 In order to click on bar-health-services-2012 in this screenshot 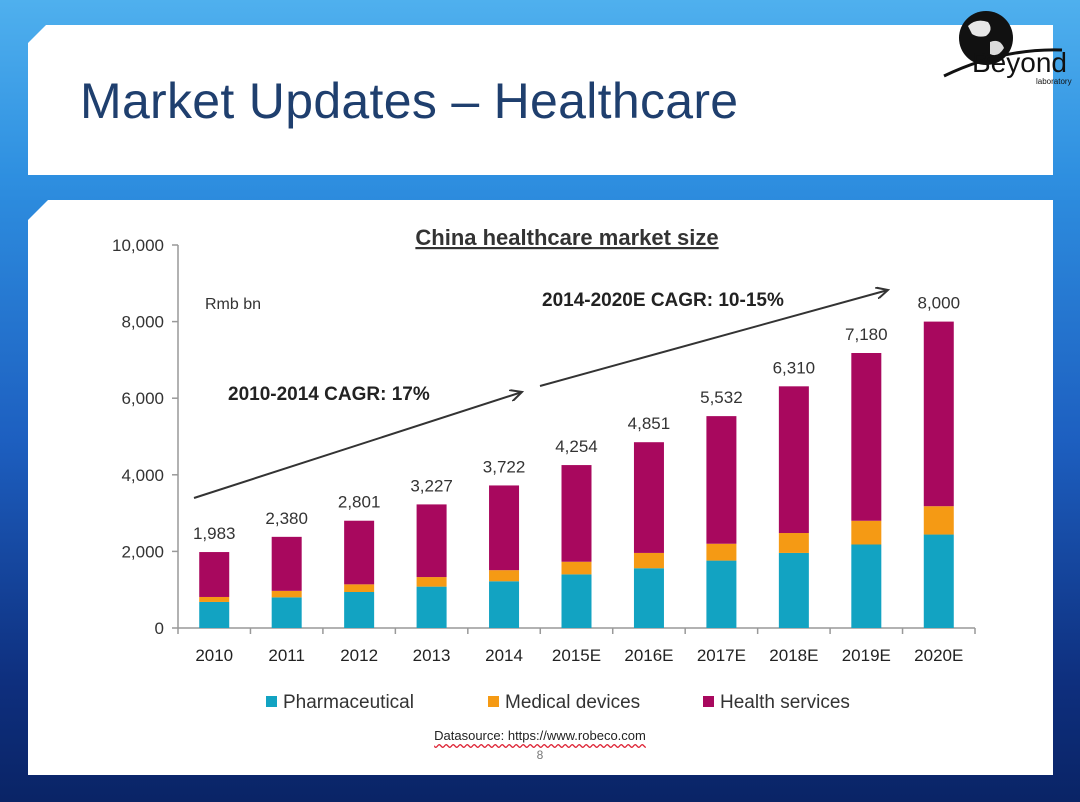, I will do `click(359, 552)`.